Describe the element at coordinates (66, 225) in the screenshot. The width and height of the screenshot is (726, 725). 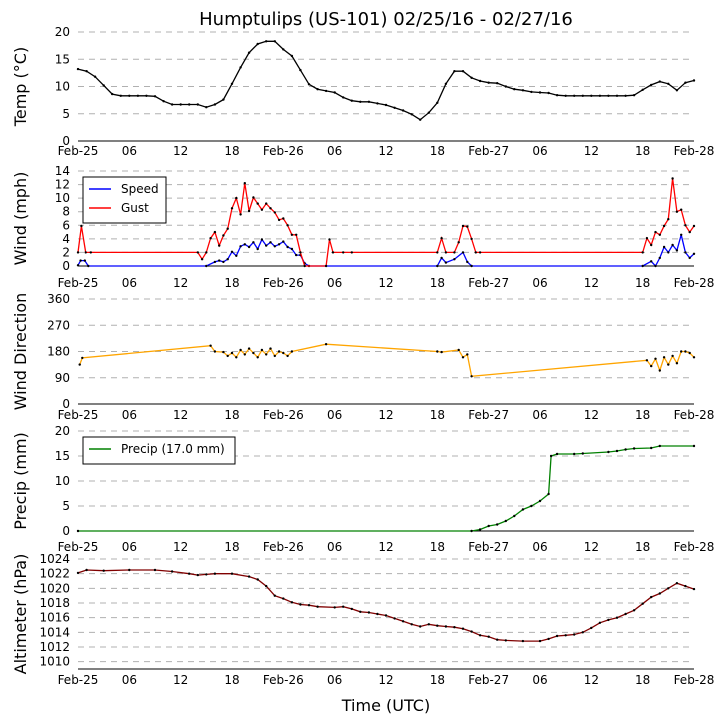
I see `y-tick-label: 6` at that location.